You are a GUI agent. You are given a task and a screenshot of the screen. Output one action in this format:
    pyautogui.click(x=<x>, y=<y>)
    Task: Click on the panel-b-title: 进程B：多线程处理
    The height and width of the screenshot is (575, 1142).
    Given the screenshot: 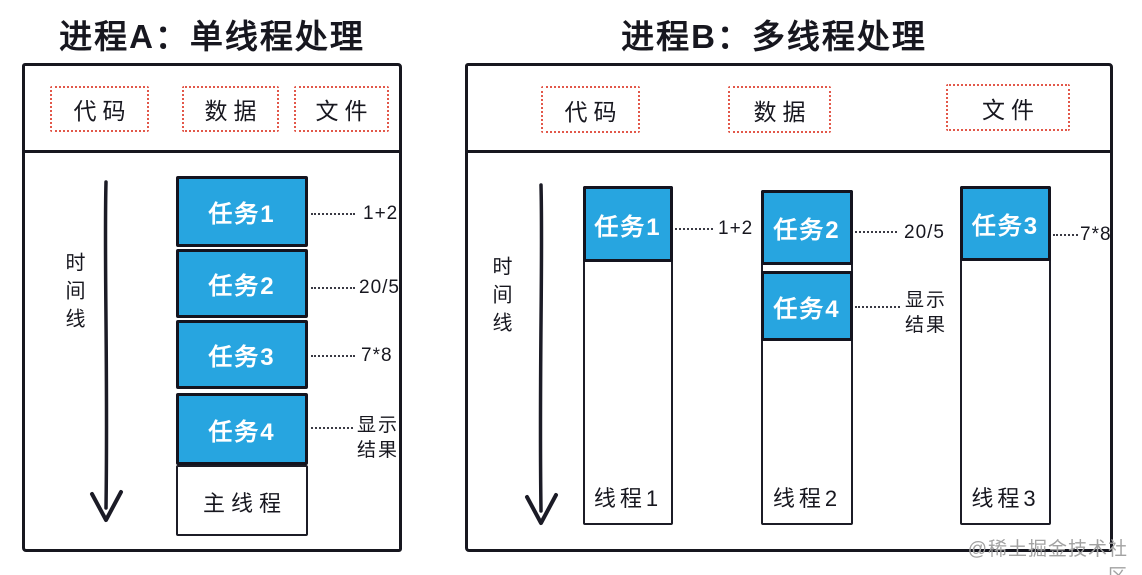 What is the action you would take?
    pyautogui.click(x=774, y=36)
    